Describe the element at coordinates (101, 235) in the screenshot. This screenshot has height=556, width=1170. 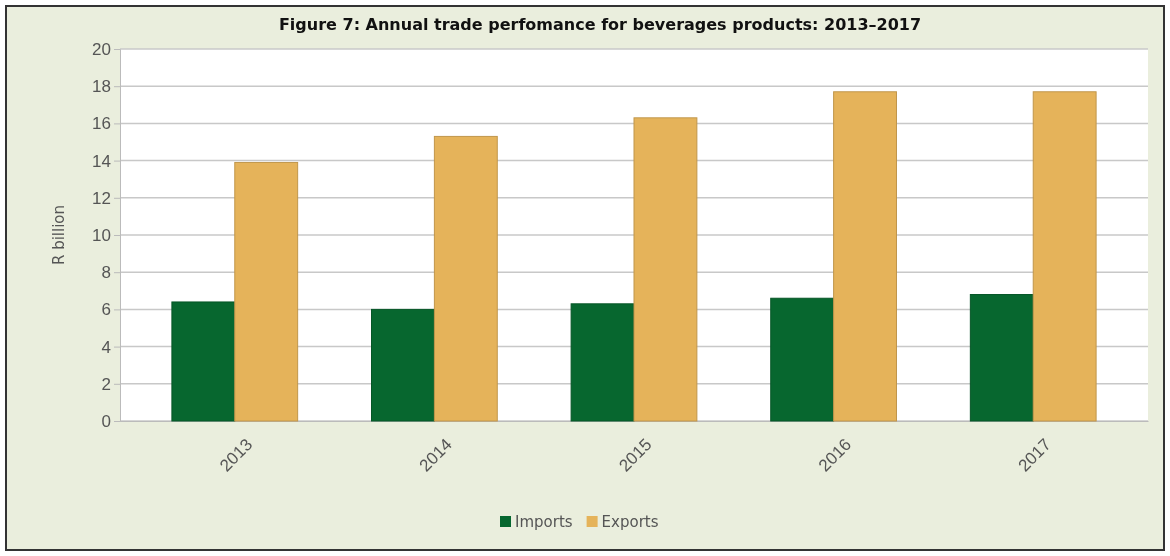
I see `y-tick-label: 10` at that location.